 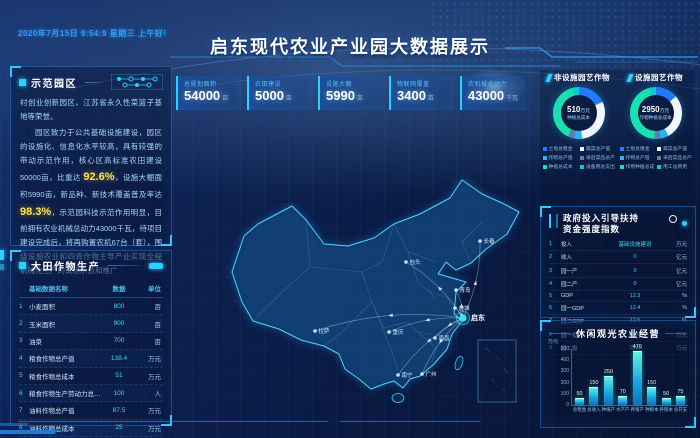 I want to click on row-unit: 亿元, so click(x=681, y=271).